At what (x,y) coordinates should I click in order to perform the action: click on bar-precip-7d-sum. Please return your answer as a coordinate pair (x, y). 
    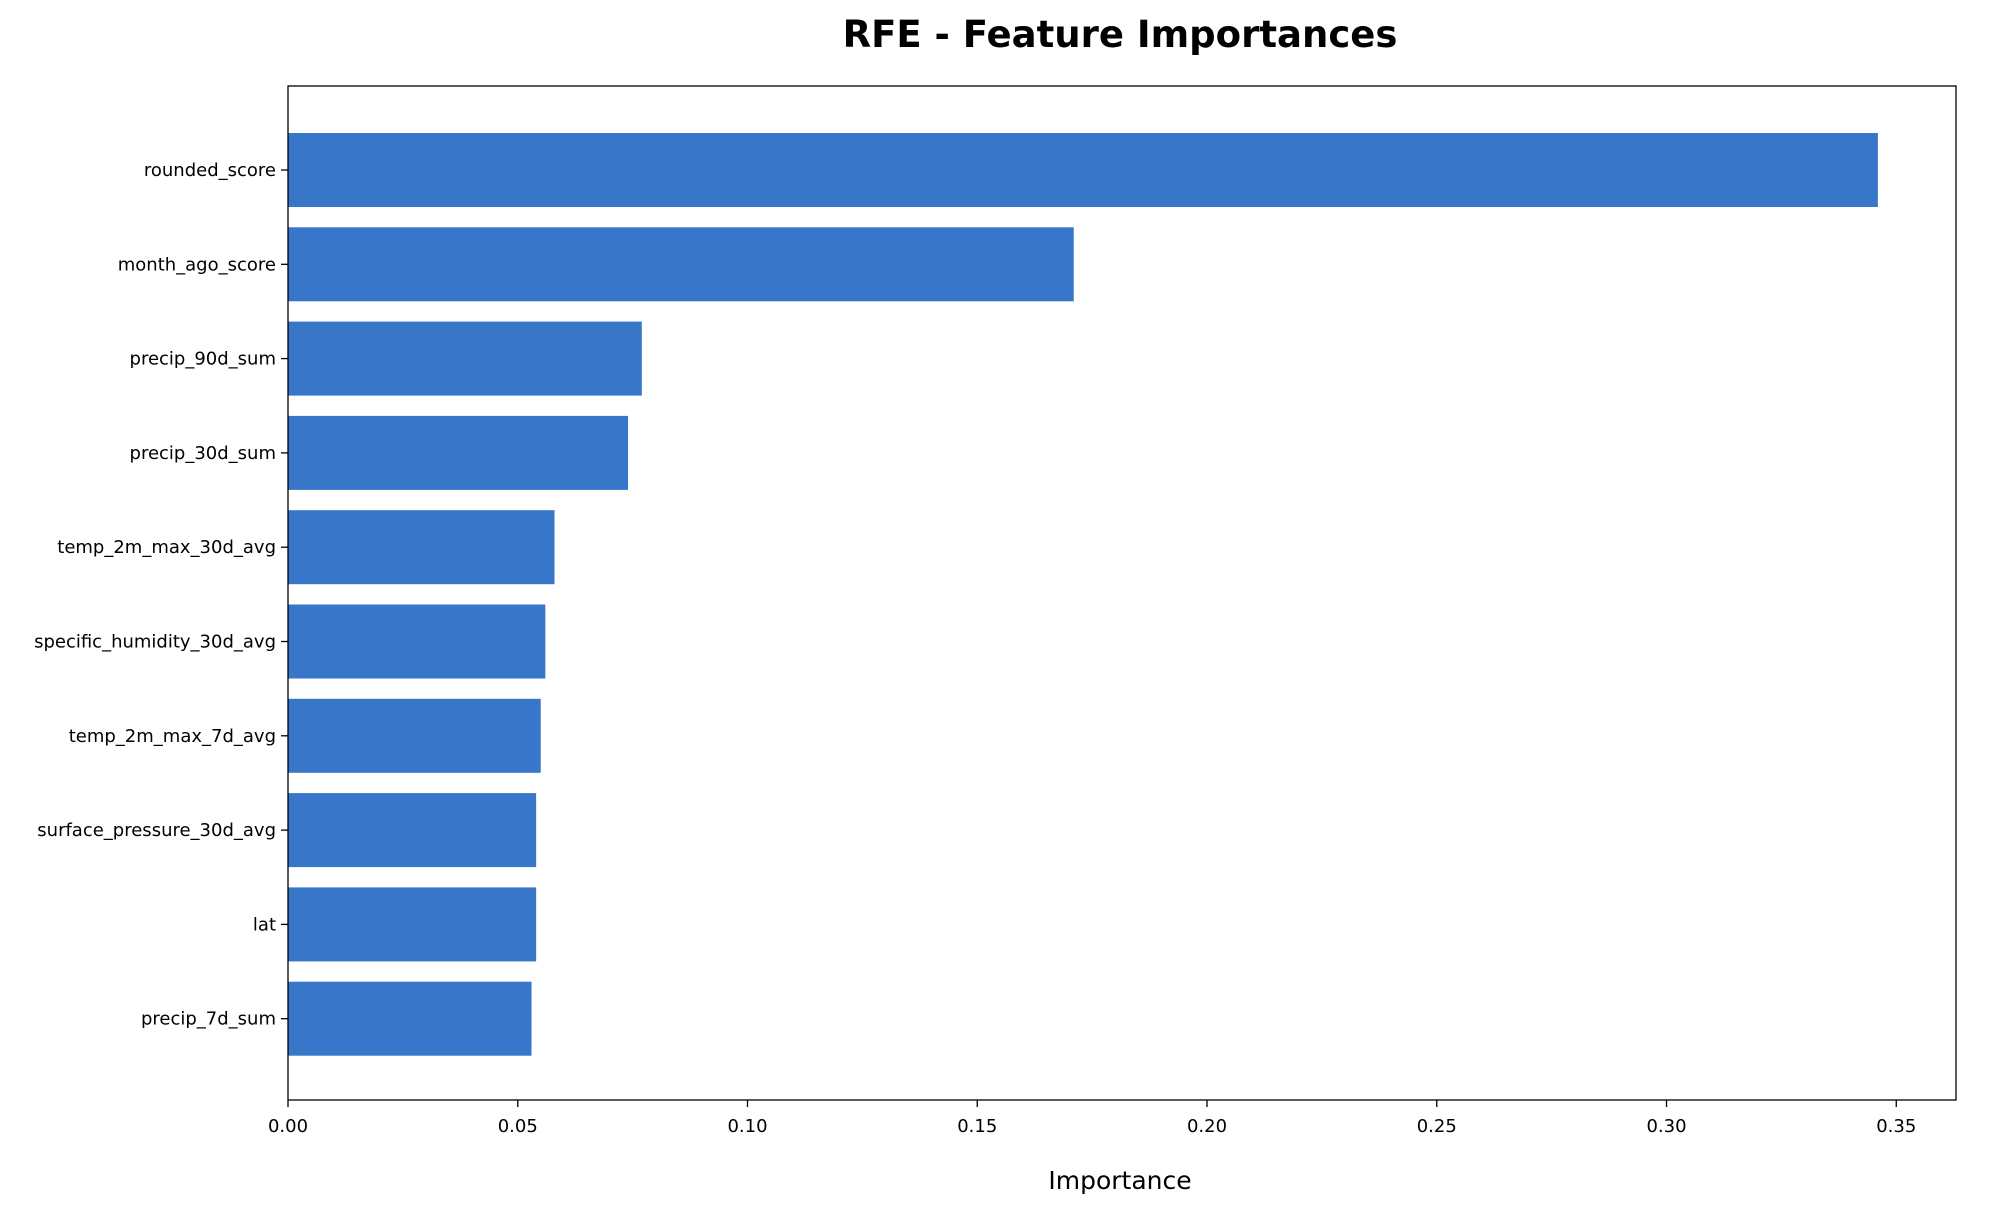
    Looking at the image, I should click on (410, 1018).